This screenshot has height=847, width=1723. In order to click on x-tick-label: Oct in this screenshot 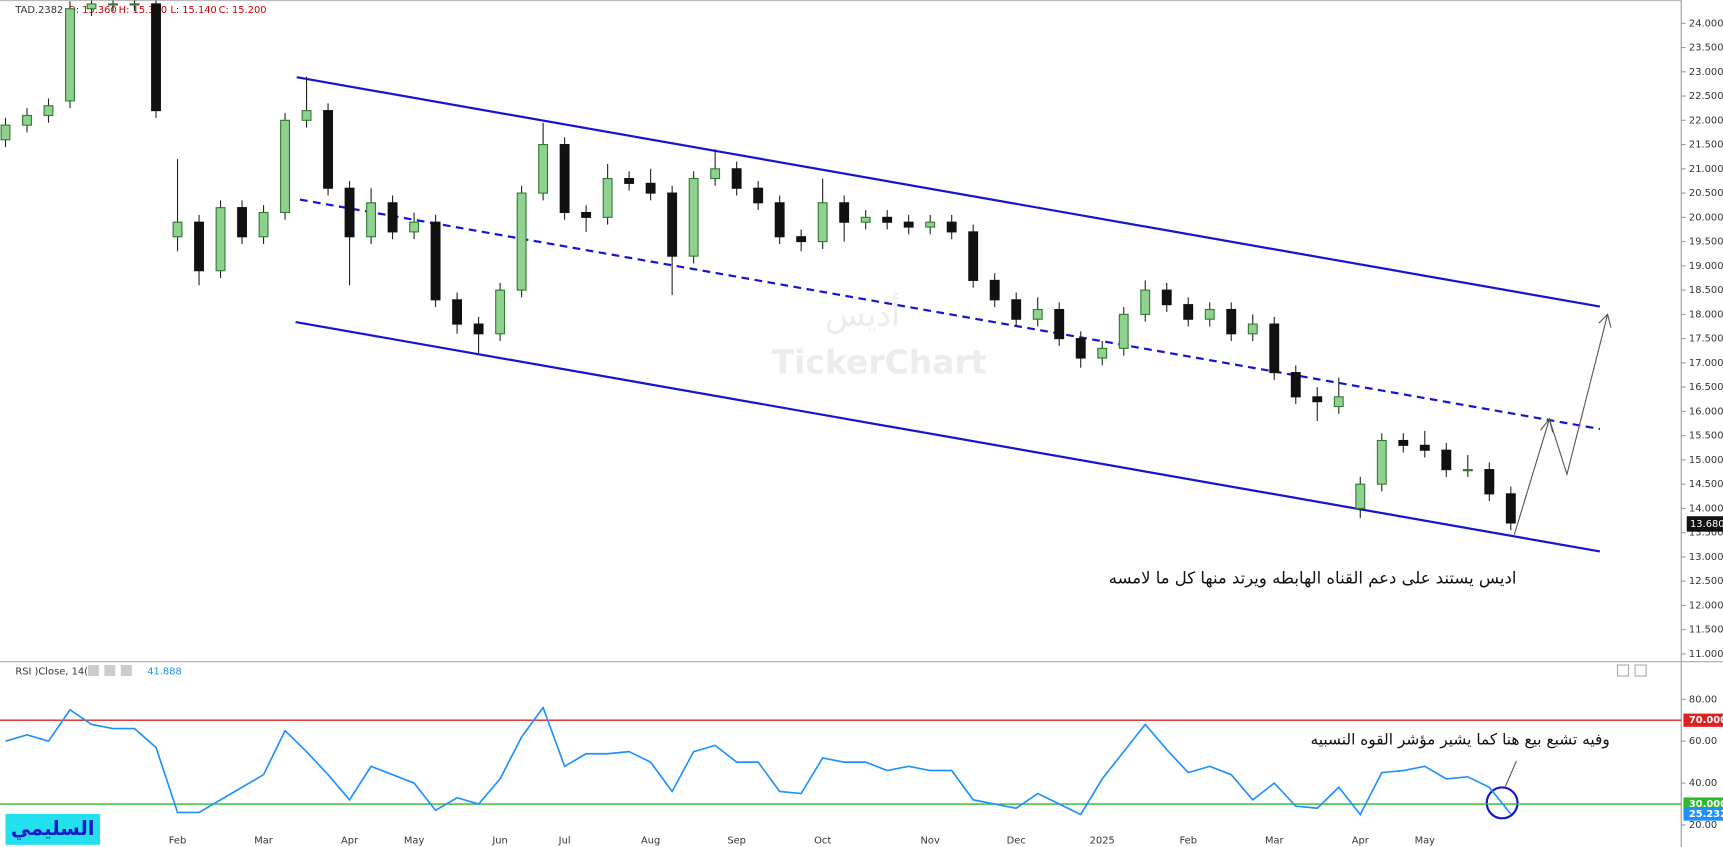, I will do `click(822, 840)`.